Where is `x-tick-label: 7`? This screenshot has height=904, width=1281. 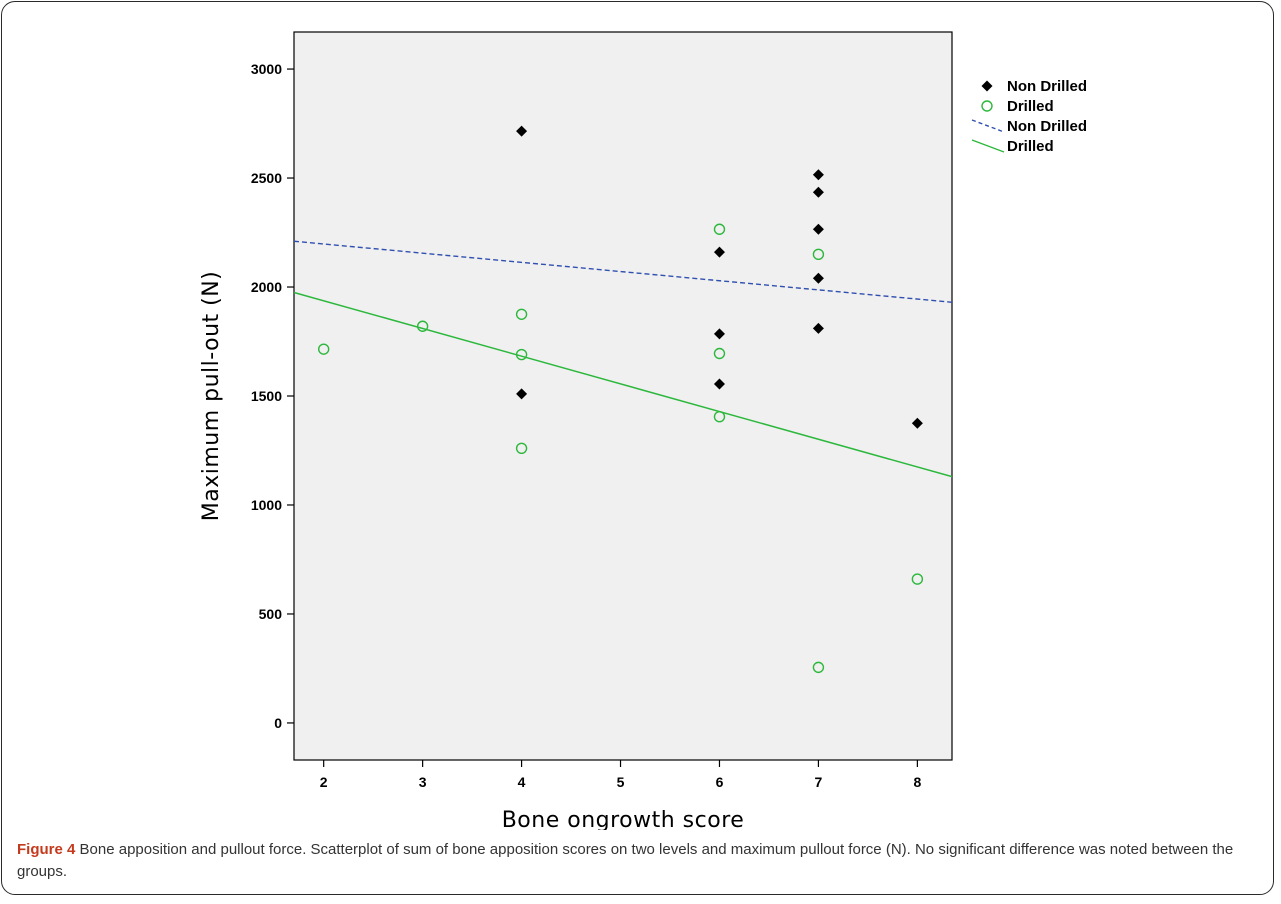 x-tick-label: 7 is located at coordinates (819, 782).